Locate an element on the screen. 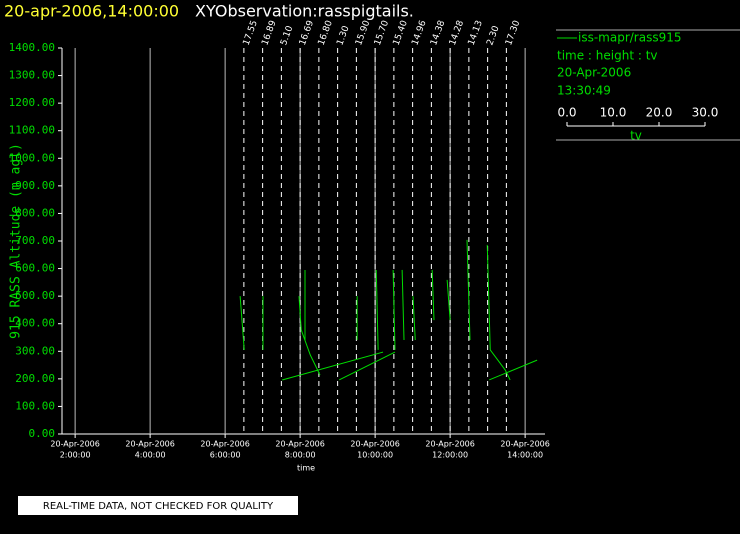  y-tick-label: 1400.00 is located at coordinates (32, 47).